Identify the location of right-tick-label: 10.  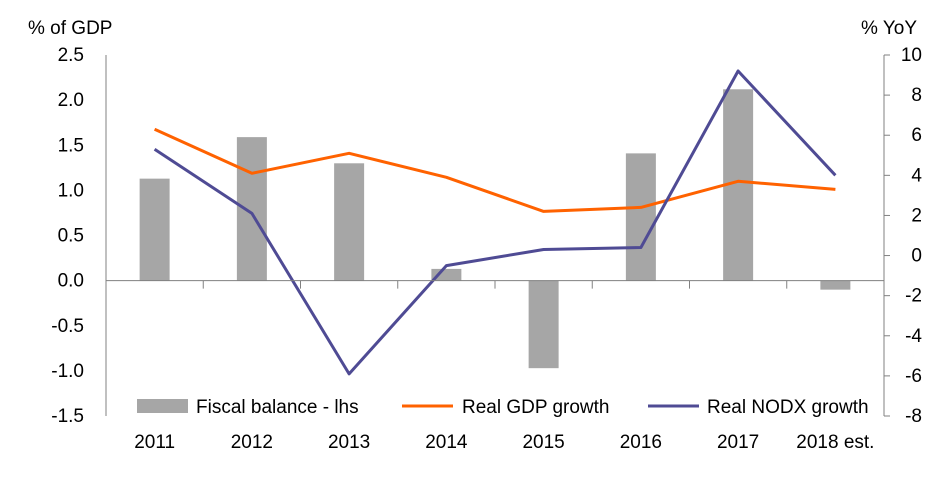
(911, 55).